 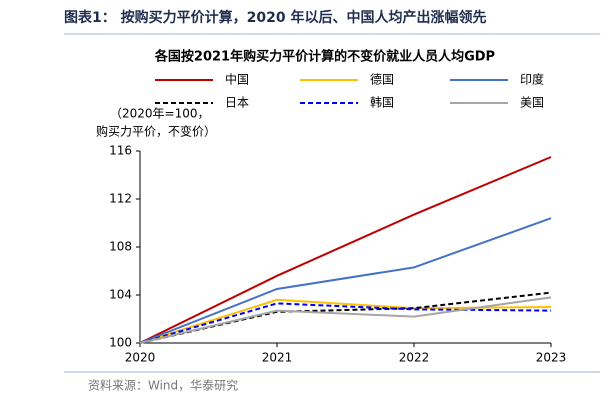 I want to click on y-label: 购买力平价，不变价）, so click(x=156, y=131).